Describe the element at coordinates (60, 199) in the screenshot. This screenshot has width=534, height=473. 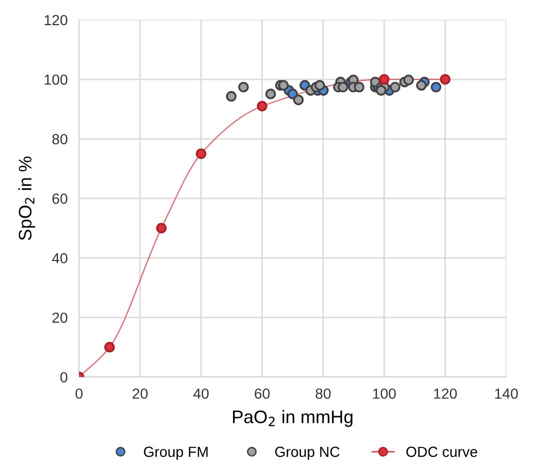
I see `y-tick-label: 60` at that location.